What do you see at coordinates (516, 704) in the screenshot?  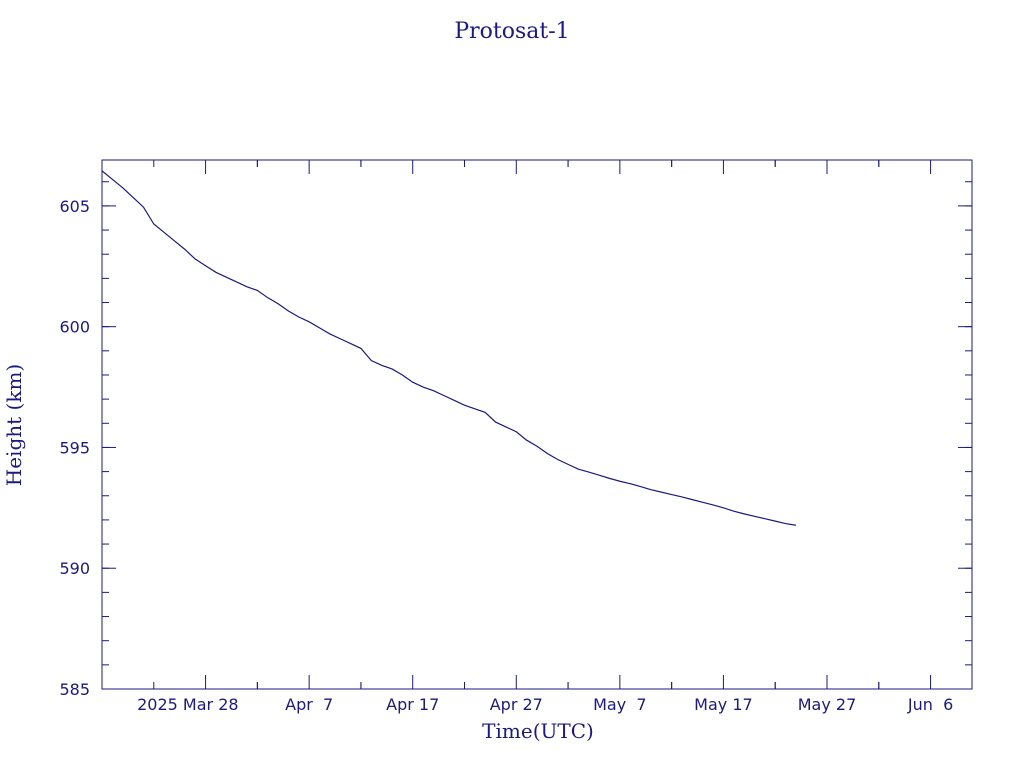 I see `x-tick-label: Apr 27` at bounding box center [516, 704].